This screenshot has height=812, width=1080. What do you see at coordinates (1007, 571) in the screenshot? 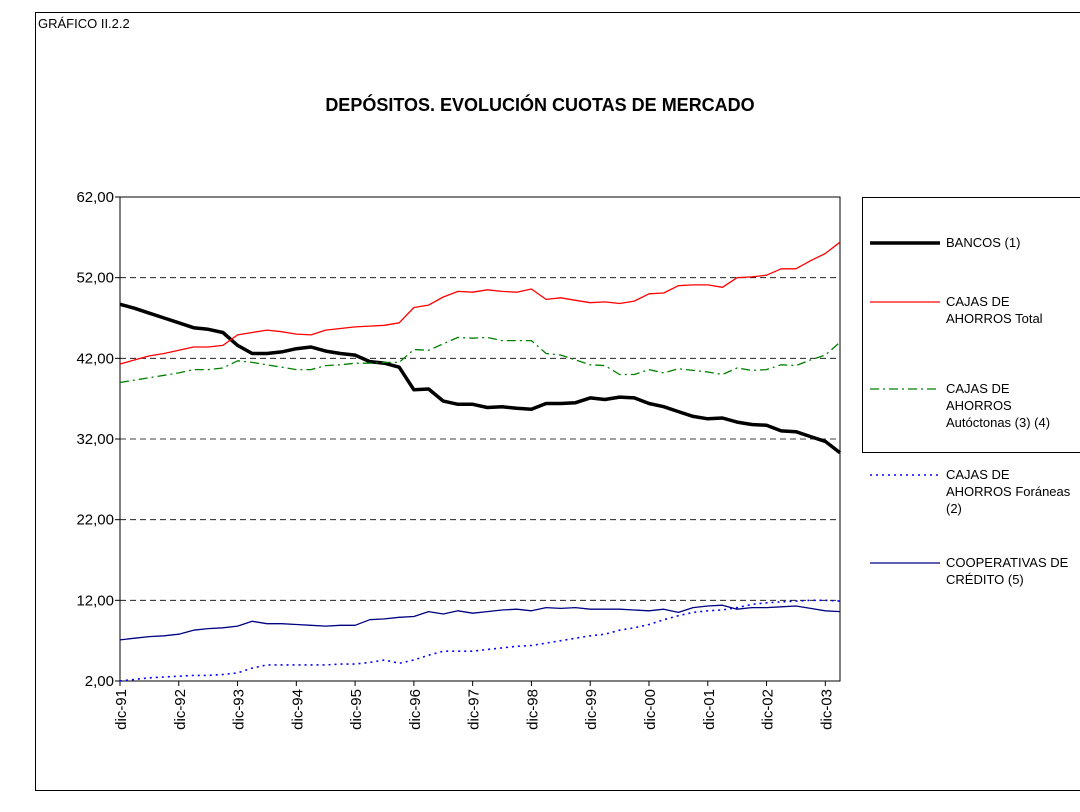
I see `legend-label: COOPERATIVAS DE CRÉDITO (5)` at bounding box center [1007, 571].